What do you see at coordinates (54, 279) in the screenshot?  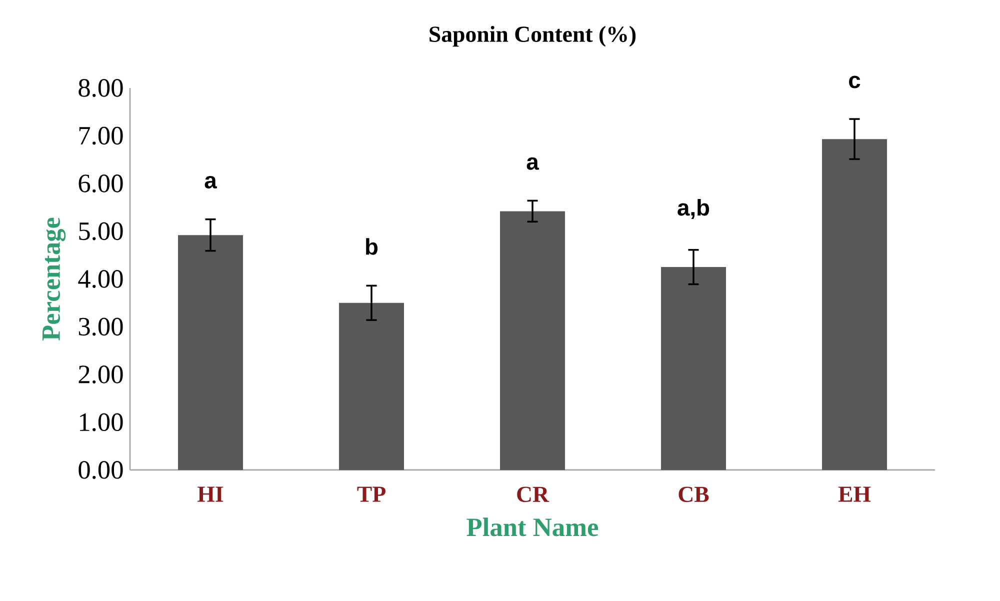 I see `y-axis-title: Percentage` at bounding box center [54, 279].